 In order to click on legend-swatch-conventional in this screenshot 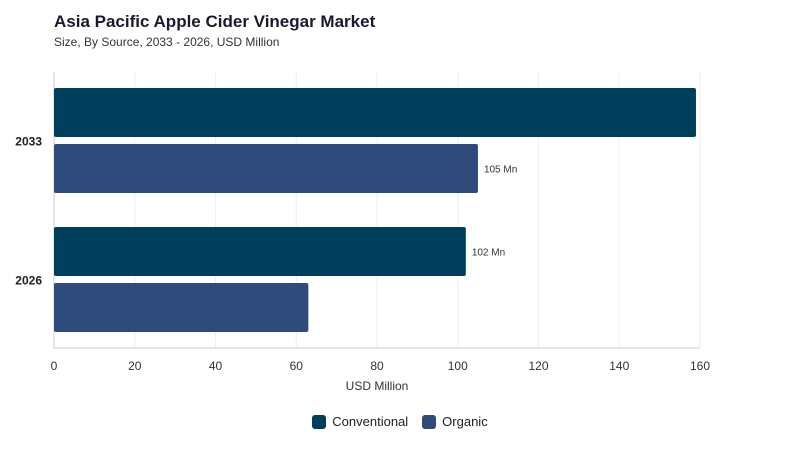, I will do `click(319, 421)`.